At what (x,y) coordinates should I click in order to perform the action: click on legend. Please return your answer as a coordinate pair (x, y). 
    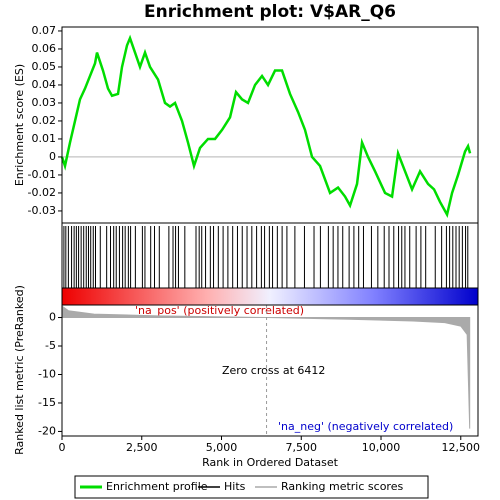
    Looking at the image, I should click on (251, 487).